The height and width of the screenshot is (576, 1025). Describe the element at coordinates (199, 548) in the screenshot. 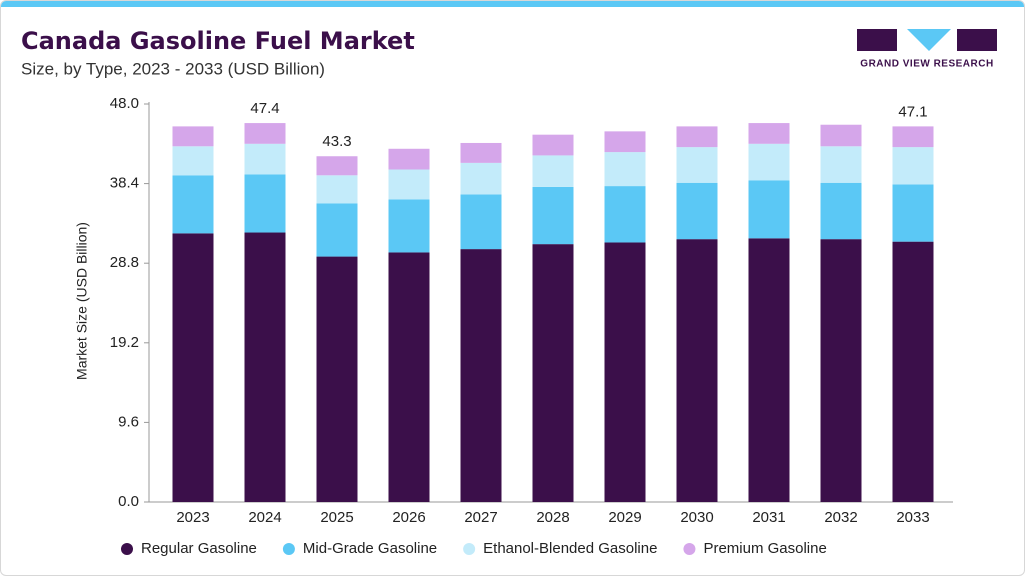

I see `legend-label: Regular Gasoline` at that location.